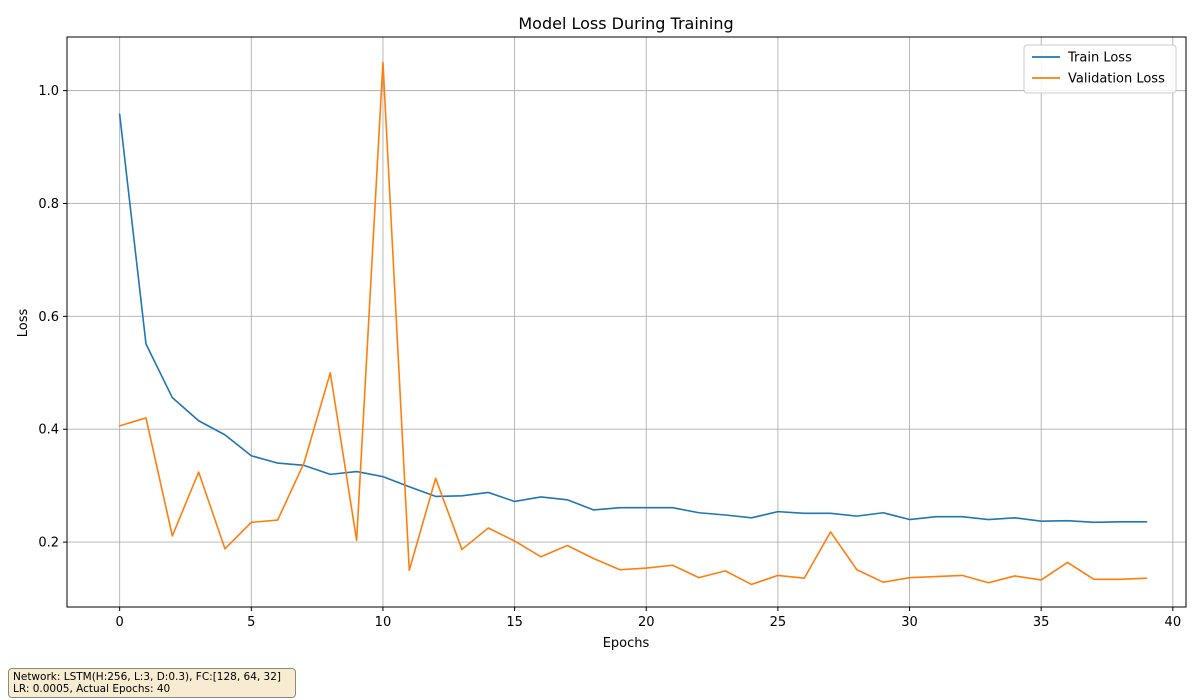  What do you see at coordinates (514, 622) in the screenshot?
I see `x-tick-label: 15` at bounding box center [514, 622].